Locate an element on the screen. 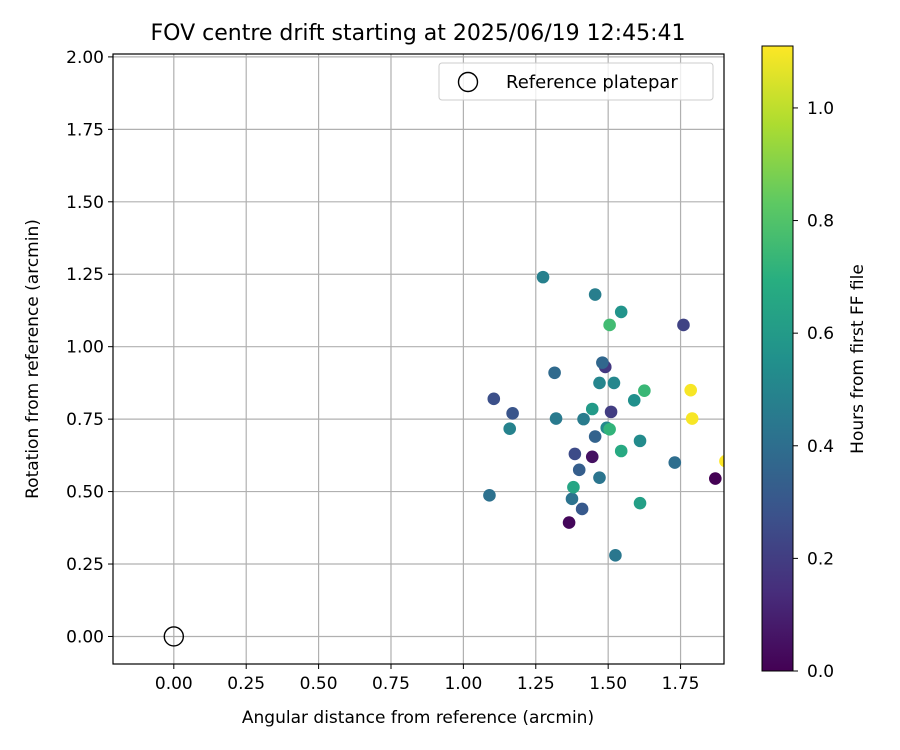 This screenshot has height=750, width=900. legend-box is located at coordinates (576, 81).